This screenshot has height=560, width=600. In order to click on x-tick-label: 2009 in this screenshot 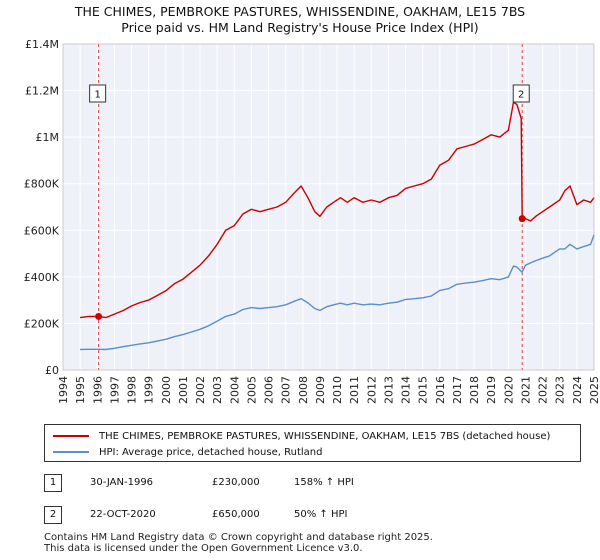, I will do `click(320, 390)`.